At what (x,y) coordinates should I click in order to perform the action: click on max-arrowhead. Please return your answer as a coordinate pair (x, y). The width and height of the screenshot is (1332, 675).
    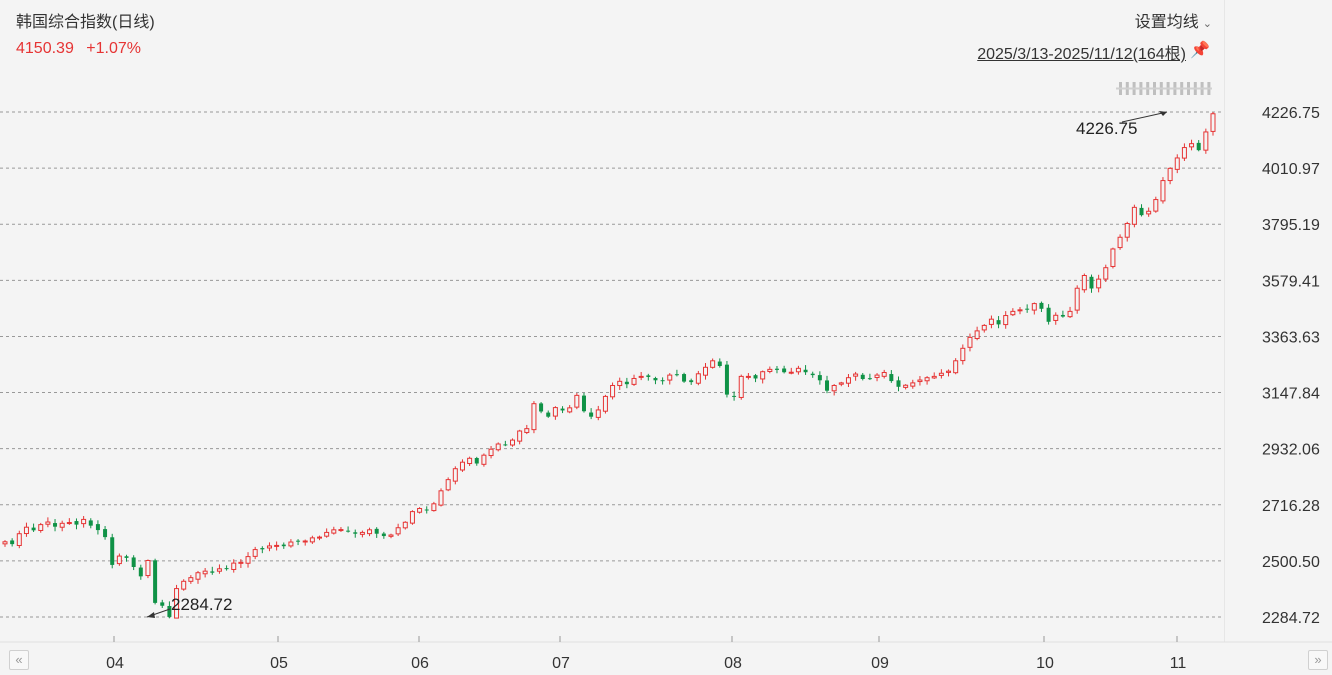
    Looking at the image, I should click on (1163, 113).